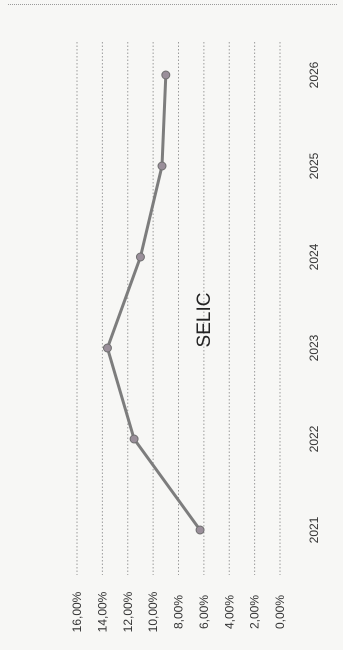 The image size is (343, 650). Describe the element at coordinates (229, 612) in the screenshot. I see `y-tick-label: 4,00%` at that location.